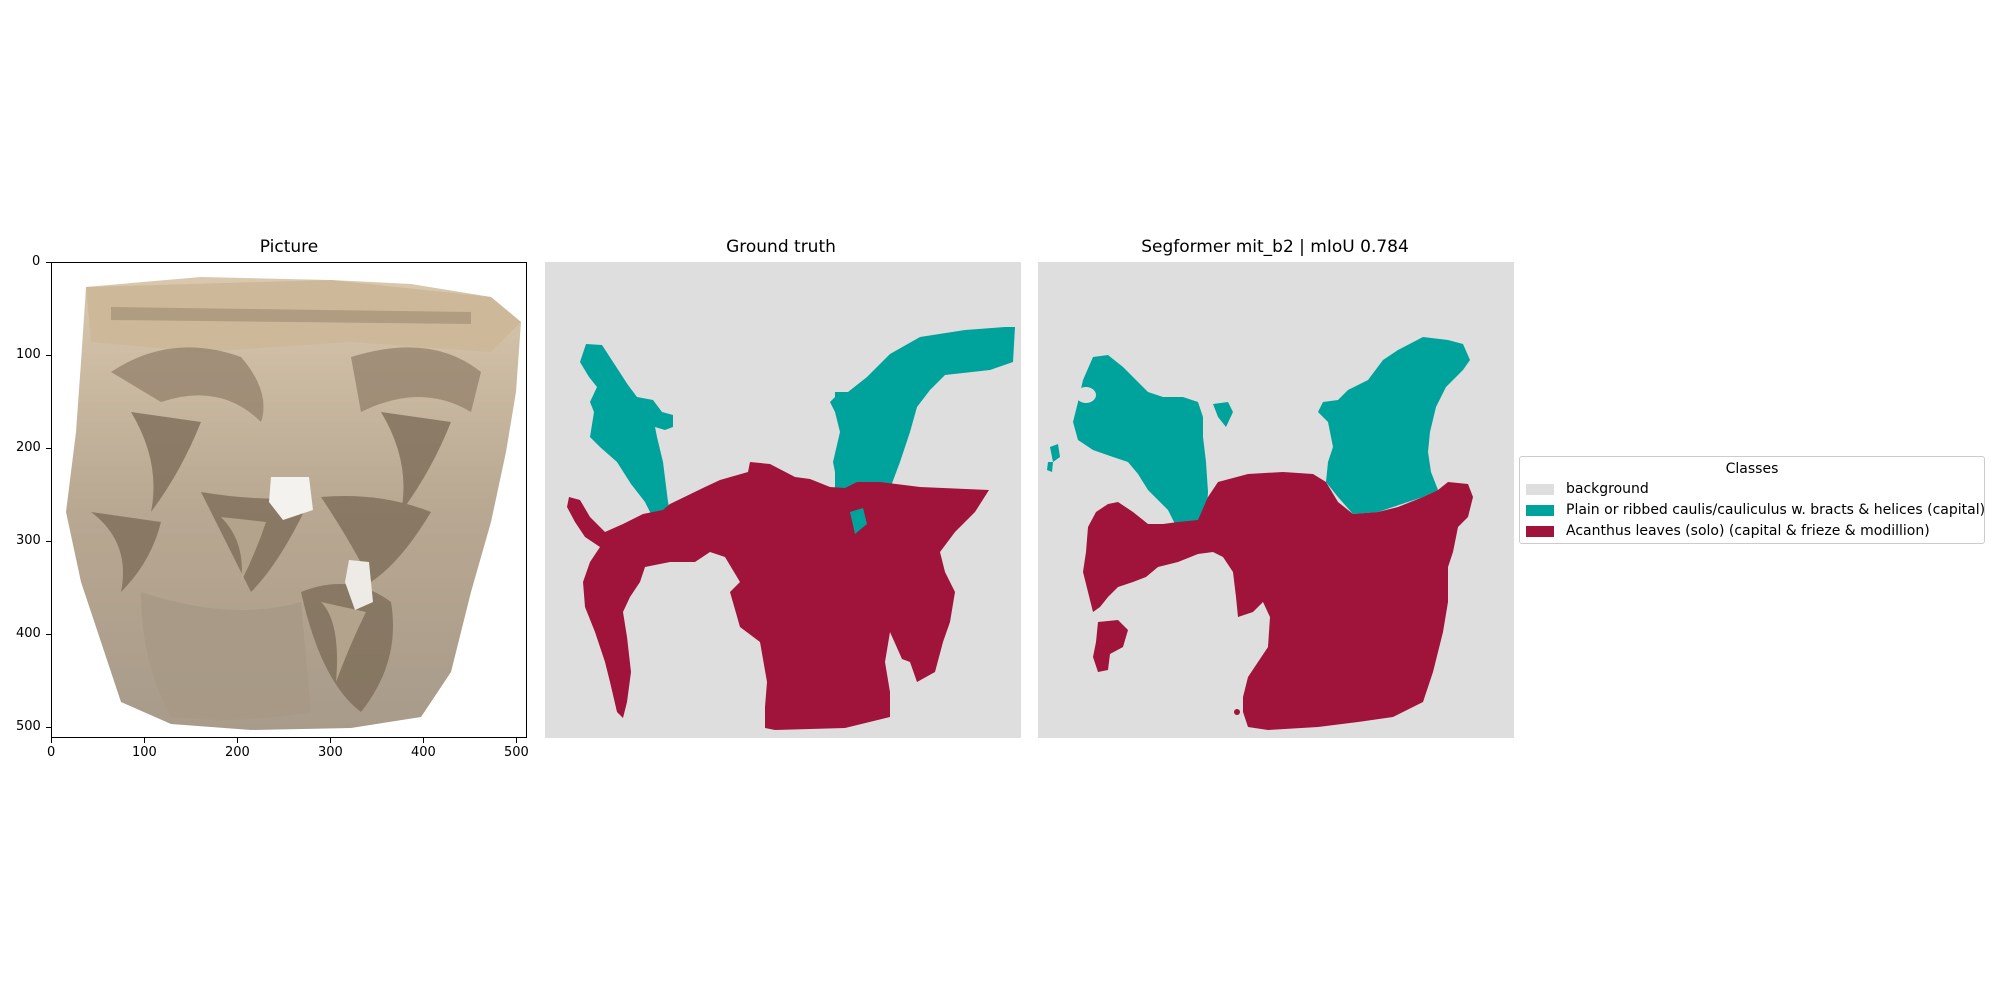 The image size is (2000, 1000). Describe the element at coordinates (1278, 601) in the screenshot. I see `pred-acanthus` at that location.